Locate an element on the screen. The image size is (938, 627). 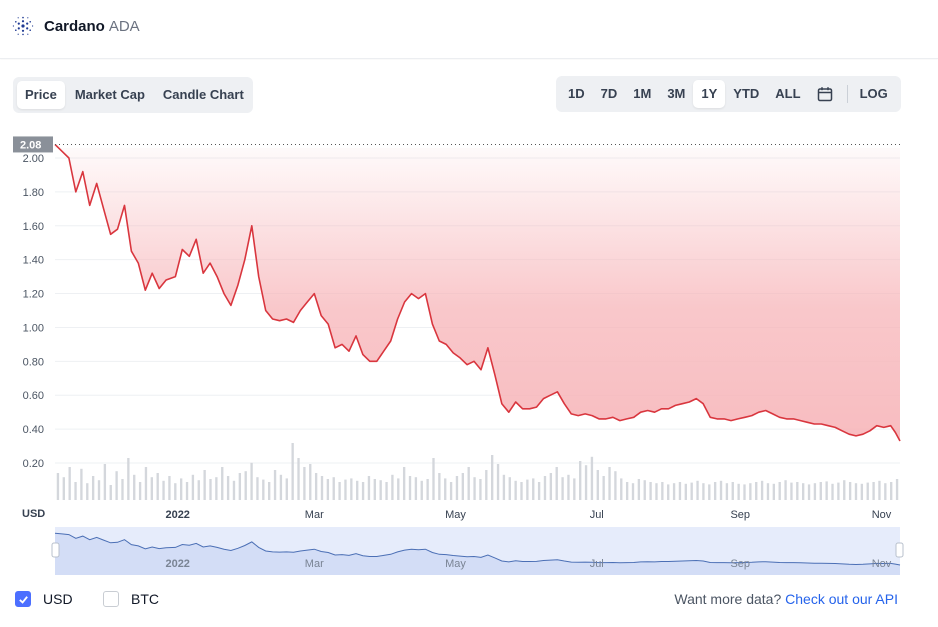
x-tick-label: Sep is located at coordinates (740, 515).